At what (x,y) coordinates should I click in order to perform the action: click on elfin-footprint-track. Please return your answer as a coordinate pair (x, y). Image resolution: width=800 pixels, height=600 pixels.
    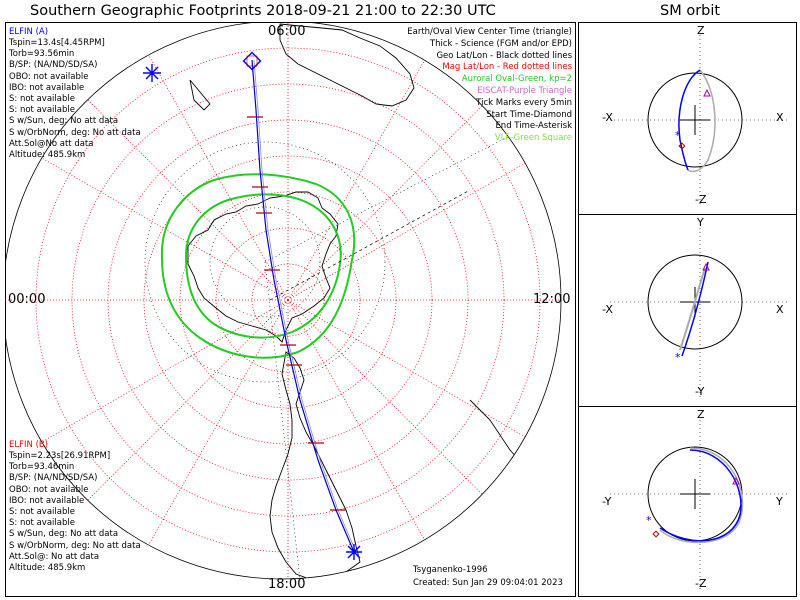
    Looking at the image, I should click on (303, 306).